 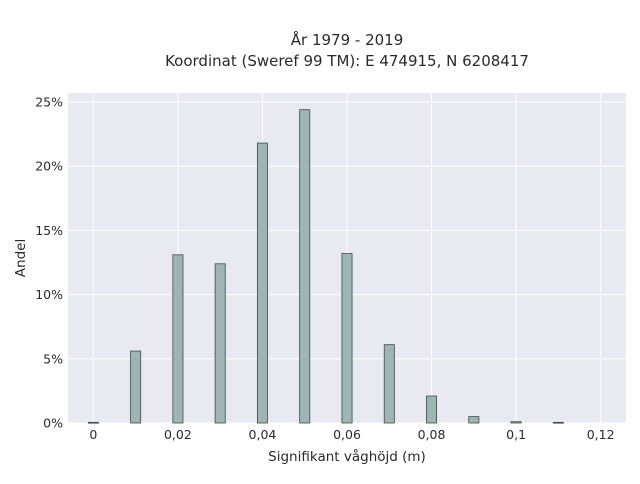 What do you see at coordinates (53, 423) in the screenshot?
I see `y-tick-label: 0%` at bounding box center [53, 423].